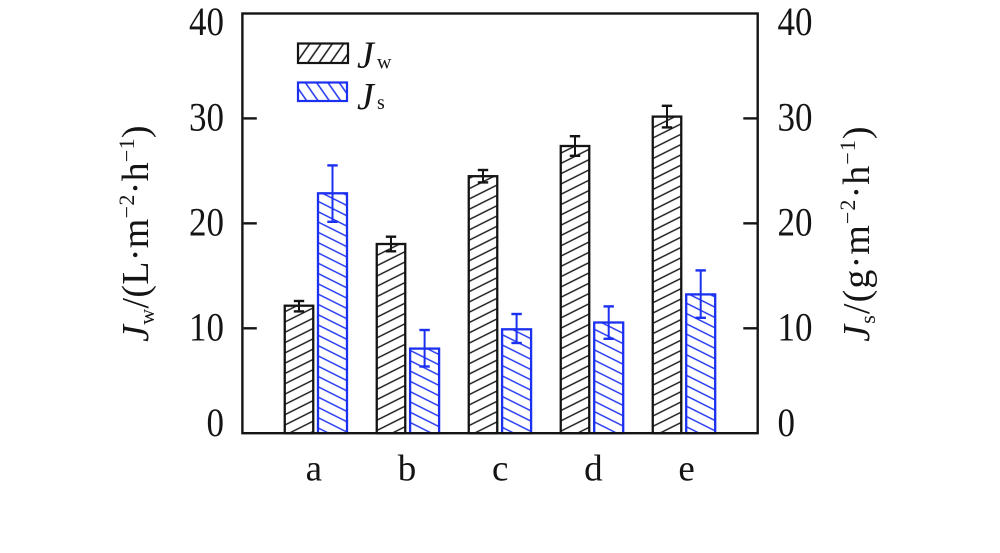 This screenshot has height=553, width=1000. What do you see at coordinates (857, 233) in the screenshot?
I see `svg-text: Js/(g·m−2·h−1)` at bounding box center [857, 233].